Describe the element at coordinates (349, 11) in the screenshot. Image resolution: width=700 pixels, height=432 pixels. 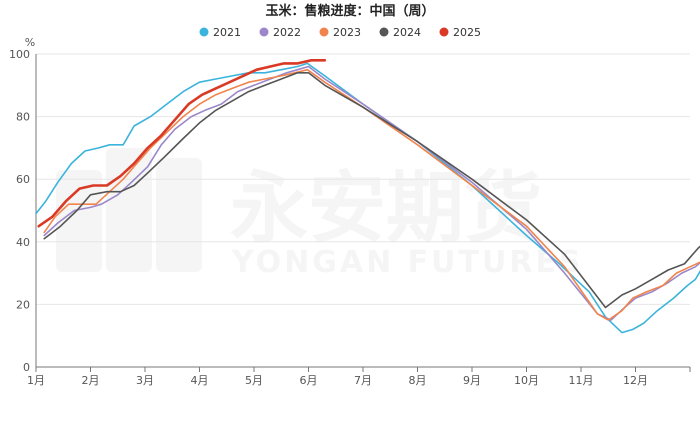
I see `chart-title: 玉米：售粮进度：中国（周）` at that location.